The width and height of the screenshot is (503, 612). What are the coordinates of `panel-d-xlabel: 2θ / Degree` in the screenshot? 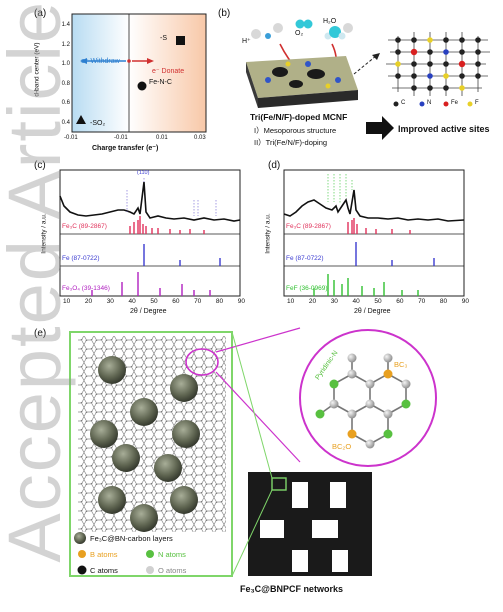 It's located at (372, 311).